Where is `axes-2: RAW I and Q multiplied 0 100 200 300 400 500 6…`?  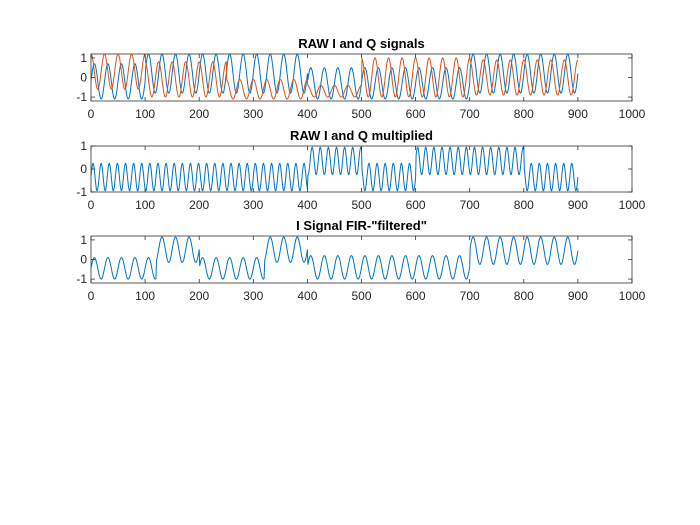 axes-2: RAW I and Q multiplied 0 100 200 300 400 500 6… is located at coordinates (360, 170).